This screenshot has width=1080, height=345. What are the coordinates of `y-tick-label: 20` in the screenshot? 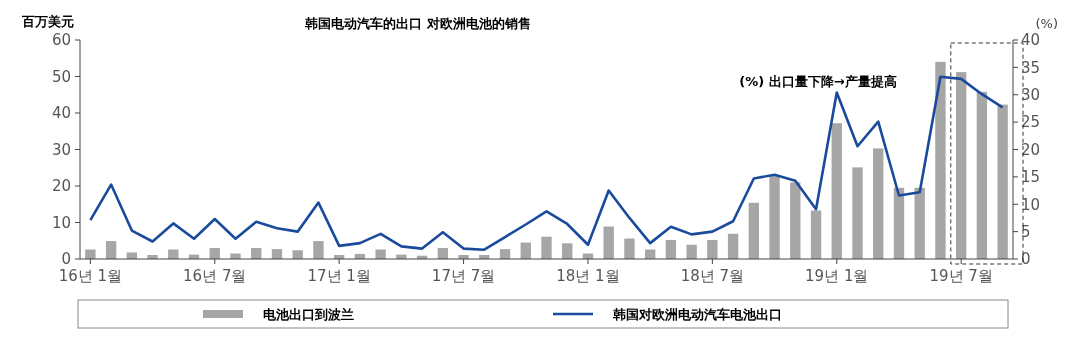 It's located at (61, 186).